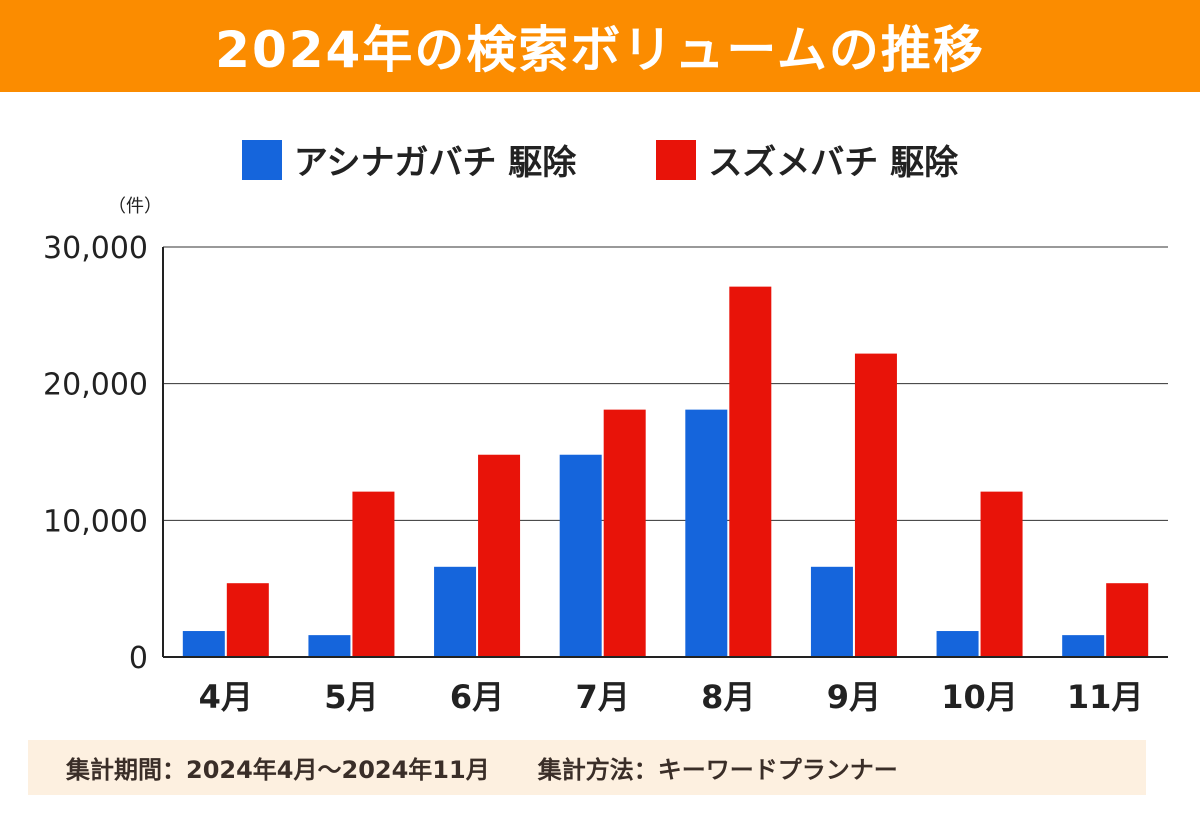  I want to click on y-tick-label: 0, so click(138, 658).